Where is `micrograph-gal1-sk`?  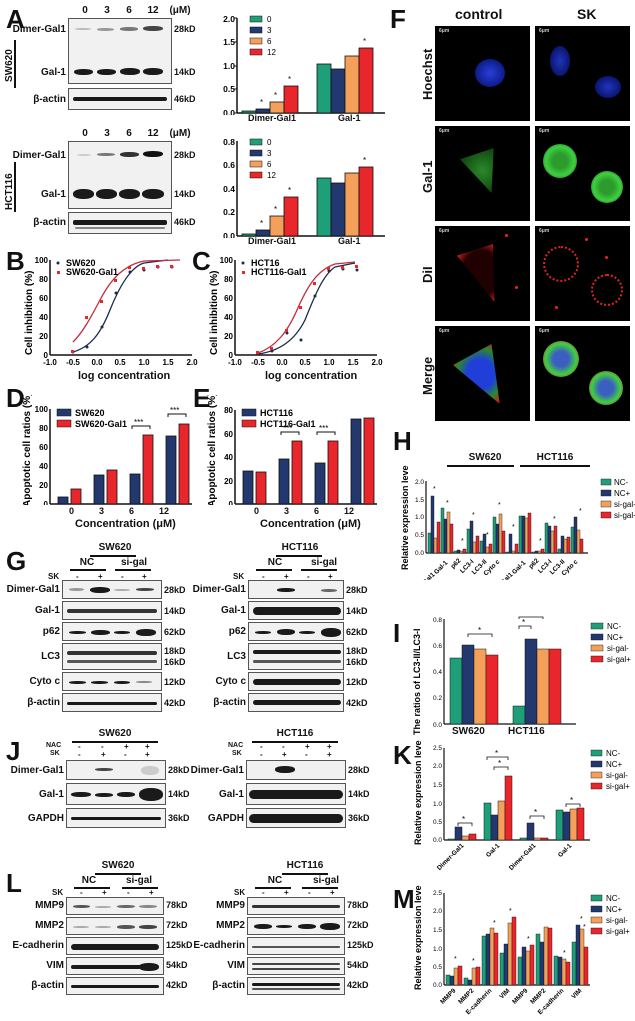
micrograph-gal1-sk is located at coordinates (582, 173).